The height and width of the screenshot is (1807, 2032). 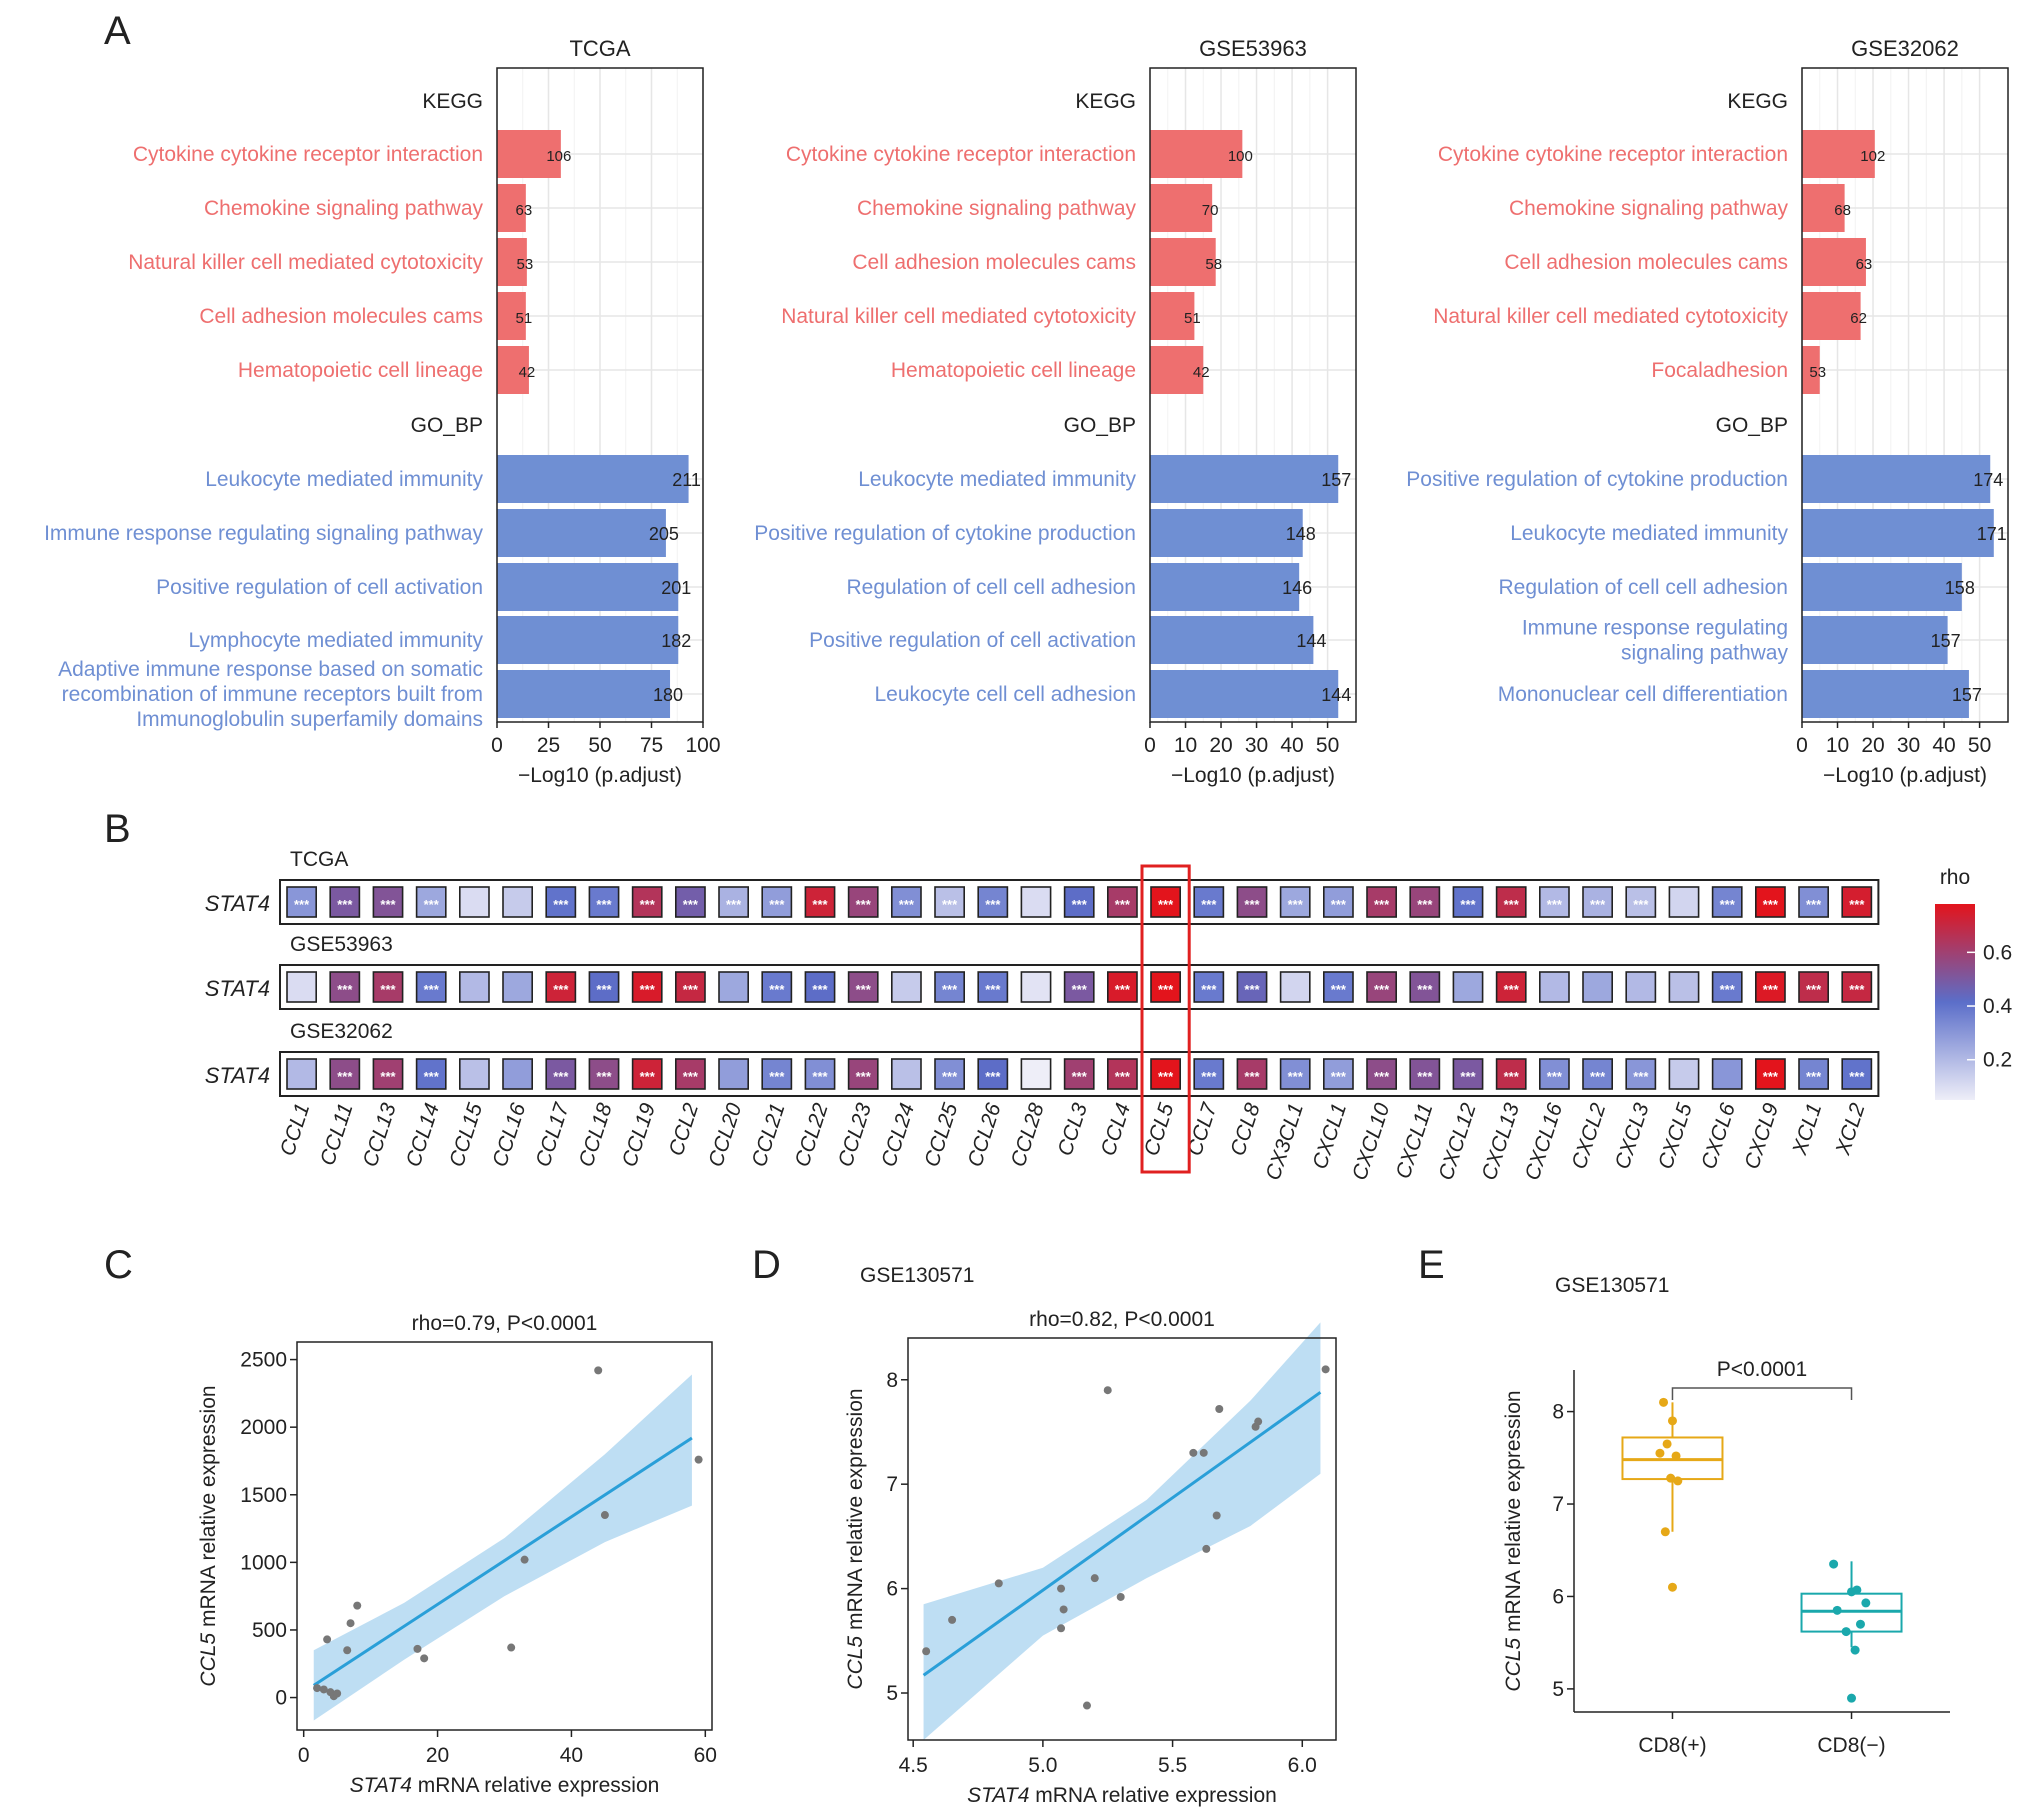 What do you see at coordinates (505, 1323) in the screenshot?
I see `panel-stats-title: rho=0.79, P<0.0001` at bounding box center [505, 1323].